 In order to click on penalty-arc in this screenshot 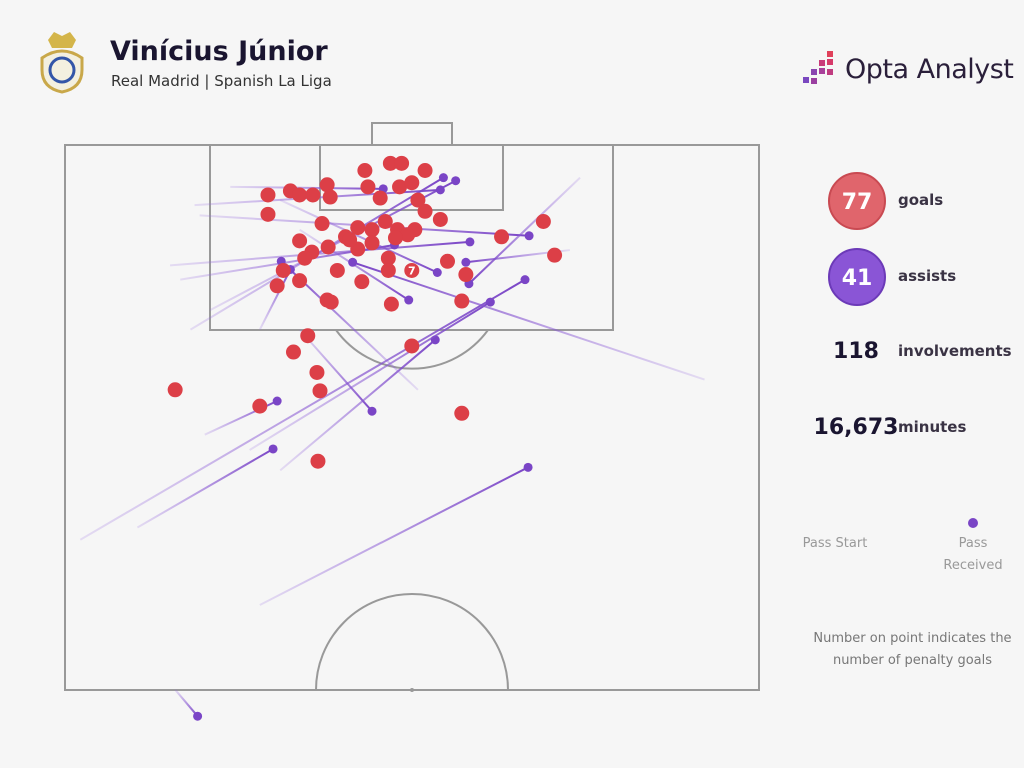, I will do `click(412, 349)`.